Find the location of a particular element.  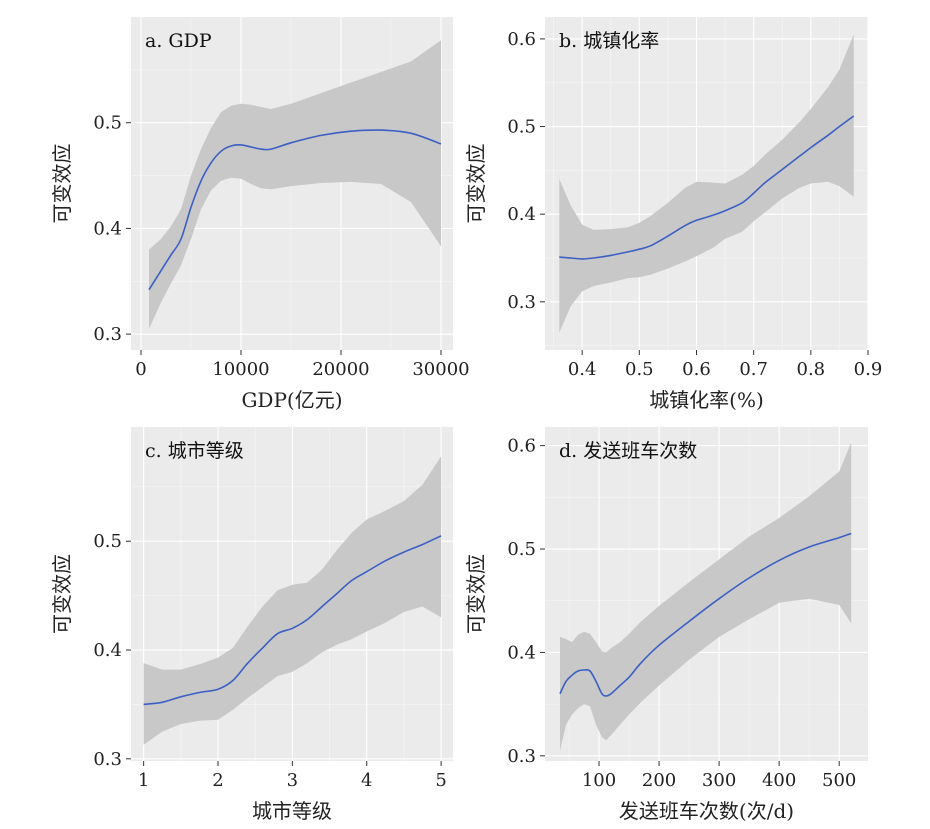

x-tick-label: 5 is located at coordinates (440, 780).